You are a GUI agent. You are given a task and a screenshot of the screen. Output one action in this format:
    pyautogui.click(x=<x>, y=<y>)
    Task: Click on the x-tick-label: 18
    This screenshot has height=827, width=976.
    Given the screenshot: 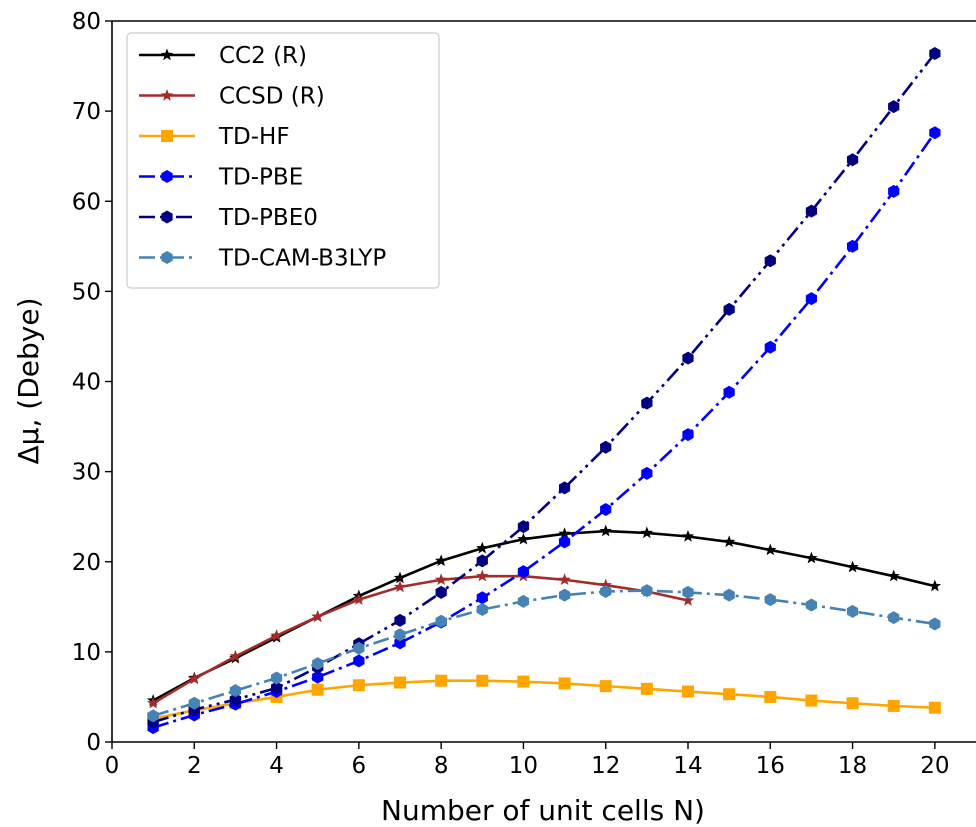 What is the action you would take?
    pyautogui.click(x=852, y=766)
    